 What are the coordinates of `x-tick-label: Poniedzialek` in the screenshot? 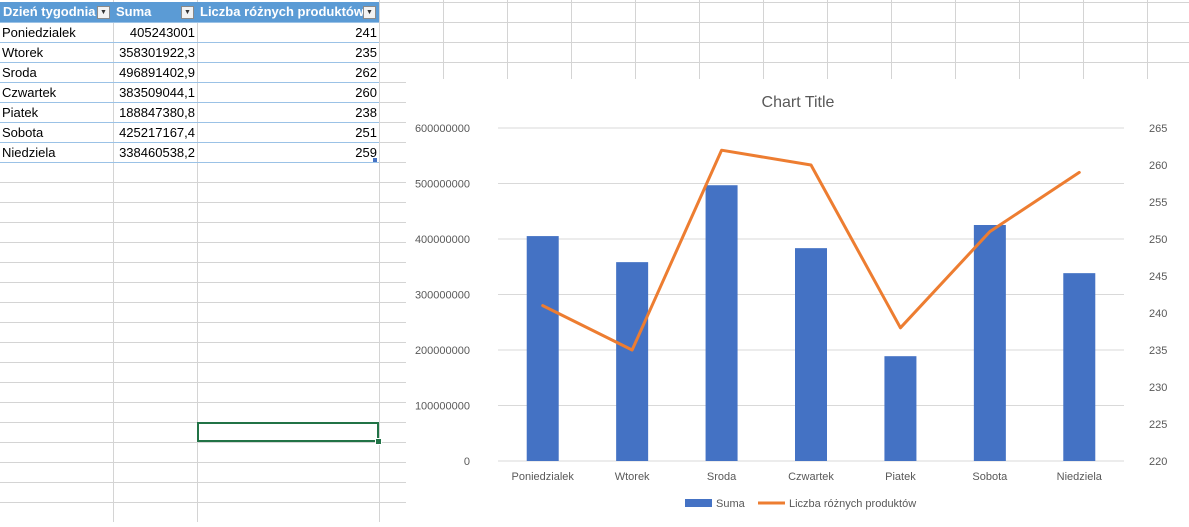 It's located at (543, 477).